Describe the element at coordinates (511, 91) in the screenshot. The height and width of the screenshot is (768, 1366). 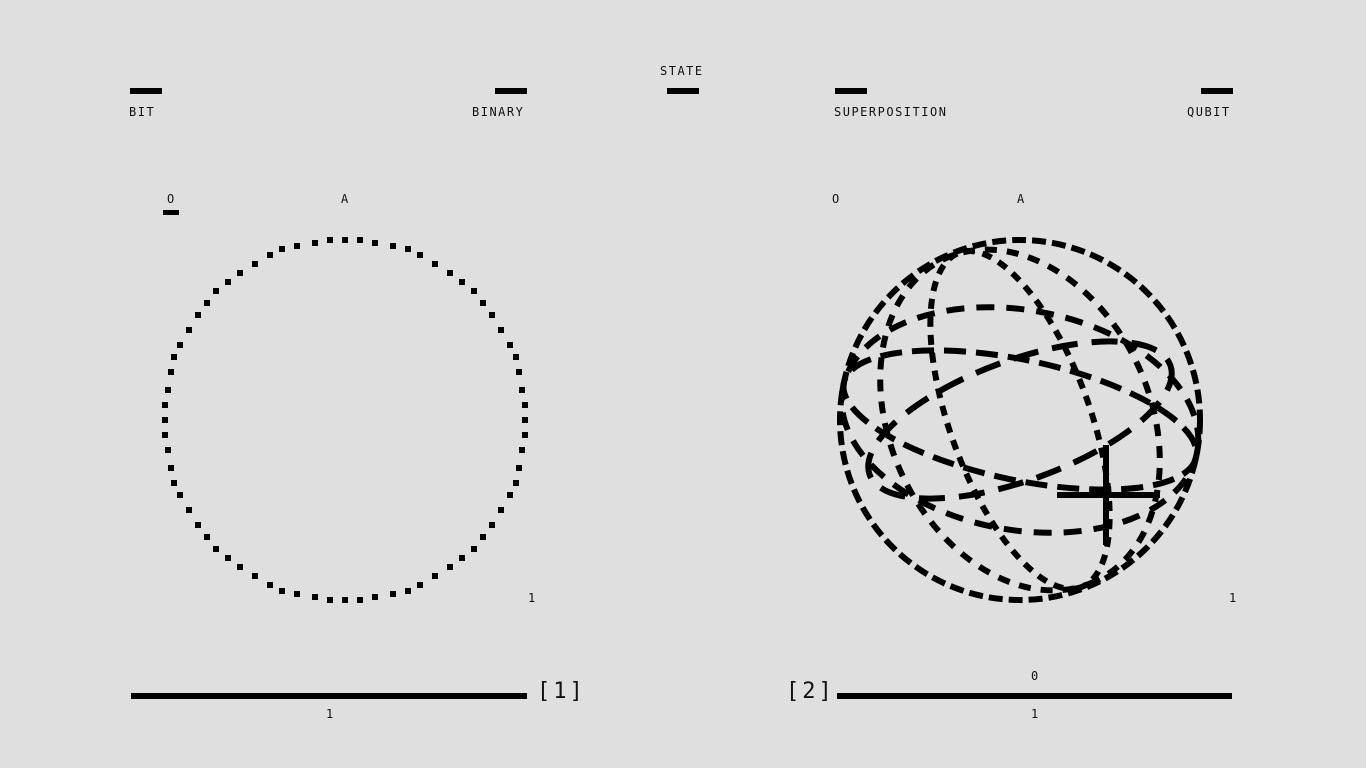
I see `binary-bar` at that location.